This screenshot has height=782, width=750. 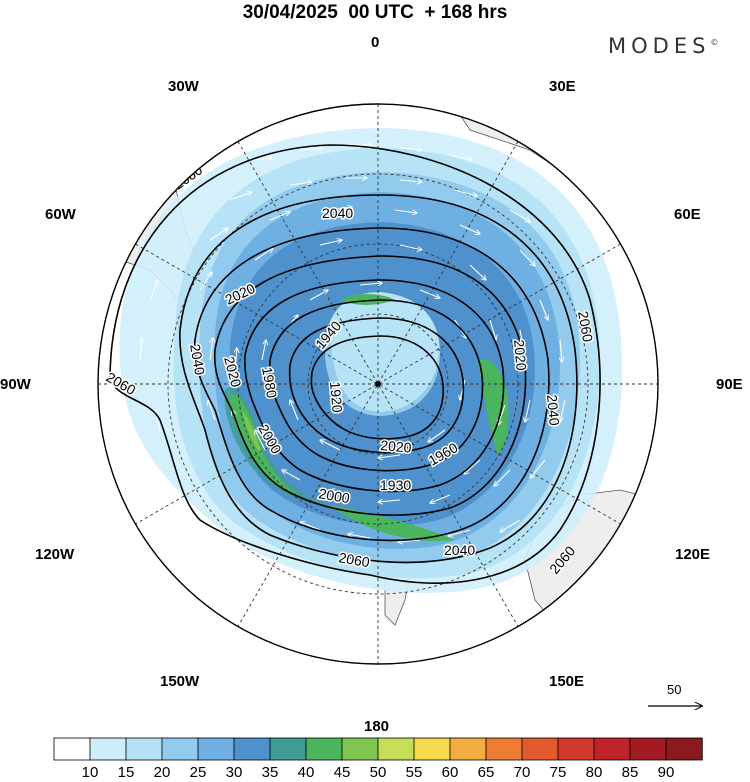 What do you see at coordinates (659, 46) in the screenshot?
I see `brand-name: MODES` at bounding box center [659, 46].